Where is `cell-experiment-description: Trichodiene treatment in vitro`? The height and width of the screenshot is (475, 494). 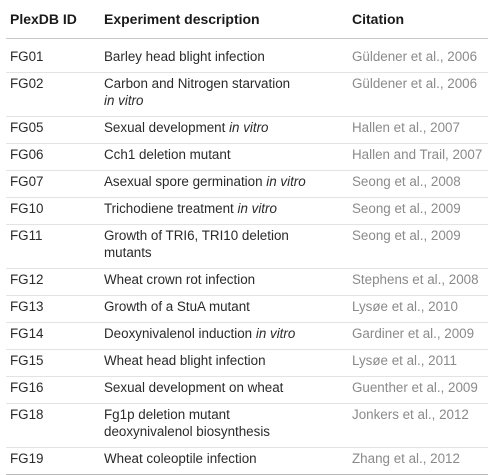 cell-experiment-description: Trichodiene treatment in vitro is located at coordinates (228, 208).